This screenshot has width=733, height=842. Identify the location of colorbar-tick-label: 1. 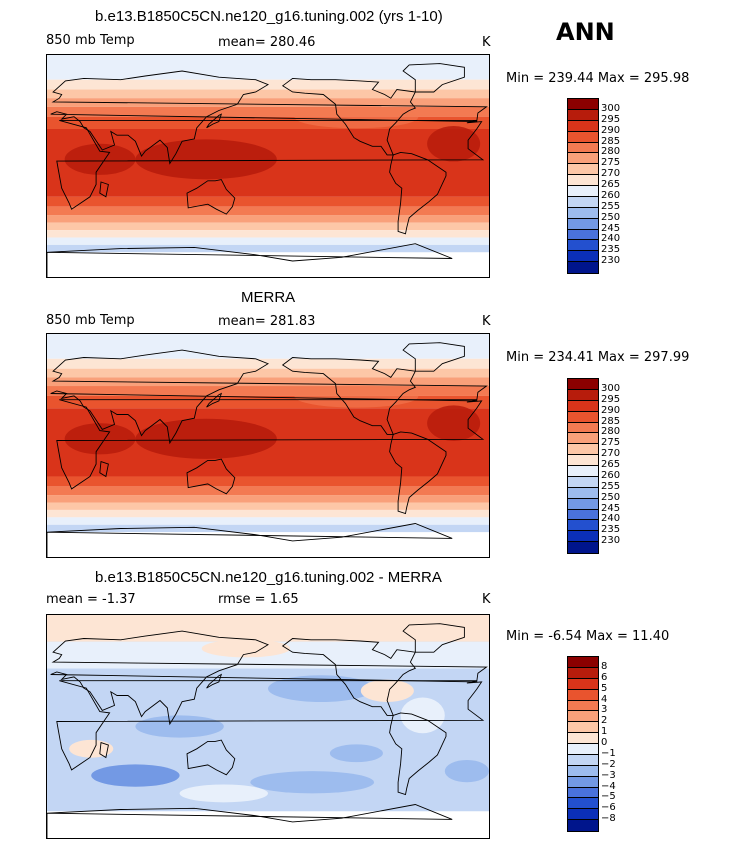
(604, 732).